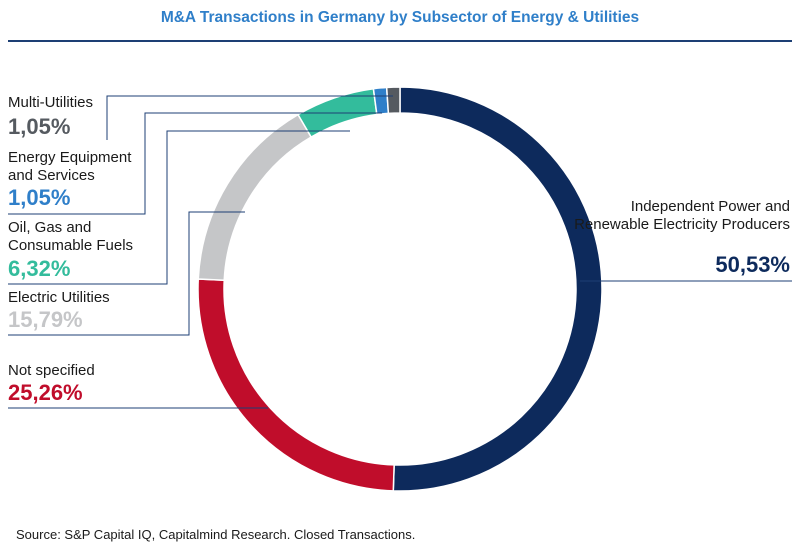  I want to click on leader-oil-gas, so click(179, 207).